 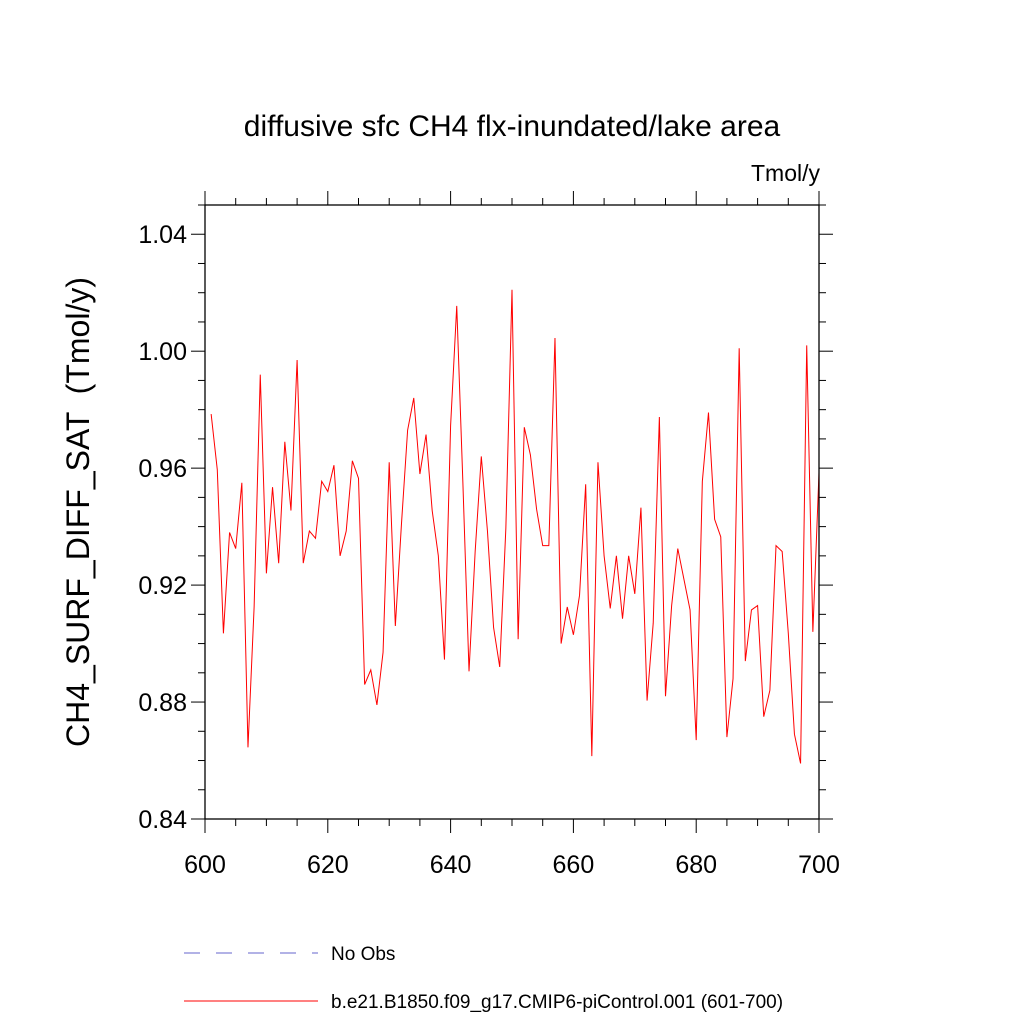 What do you see at coordinates (786, 173) in the screenshot?
I see `units-label: Tmol/y` at bounding box center [786, 173].